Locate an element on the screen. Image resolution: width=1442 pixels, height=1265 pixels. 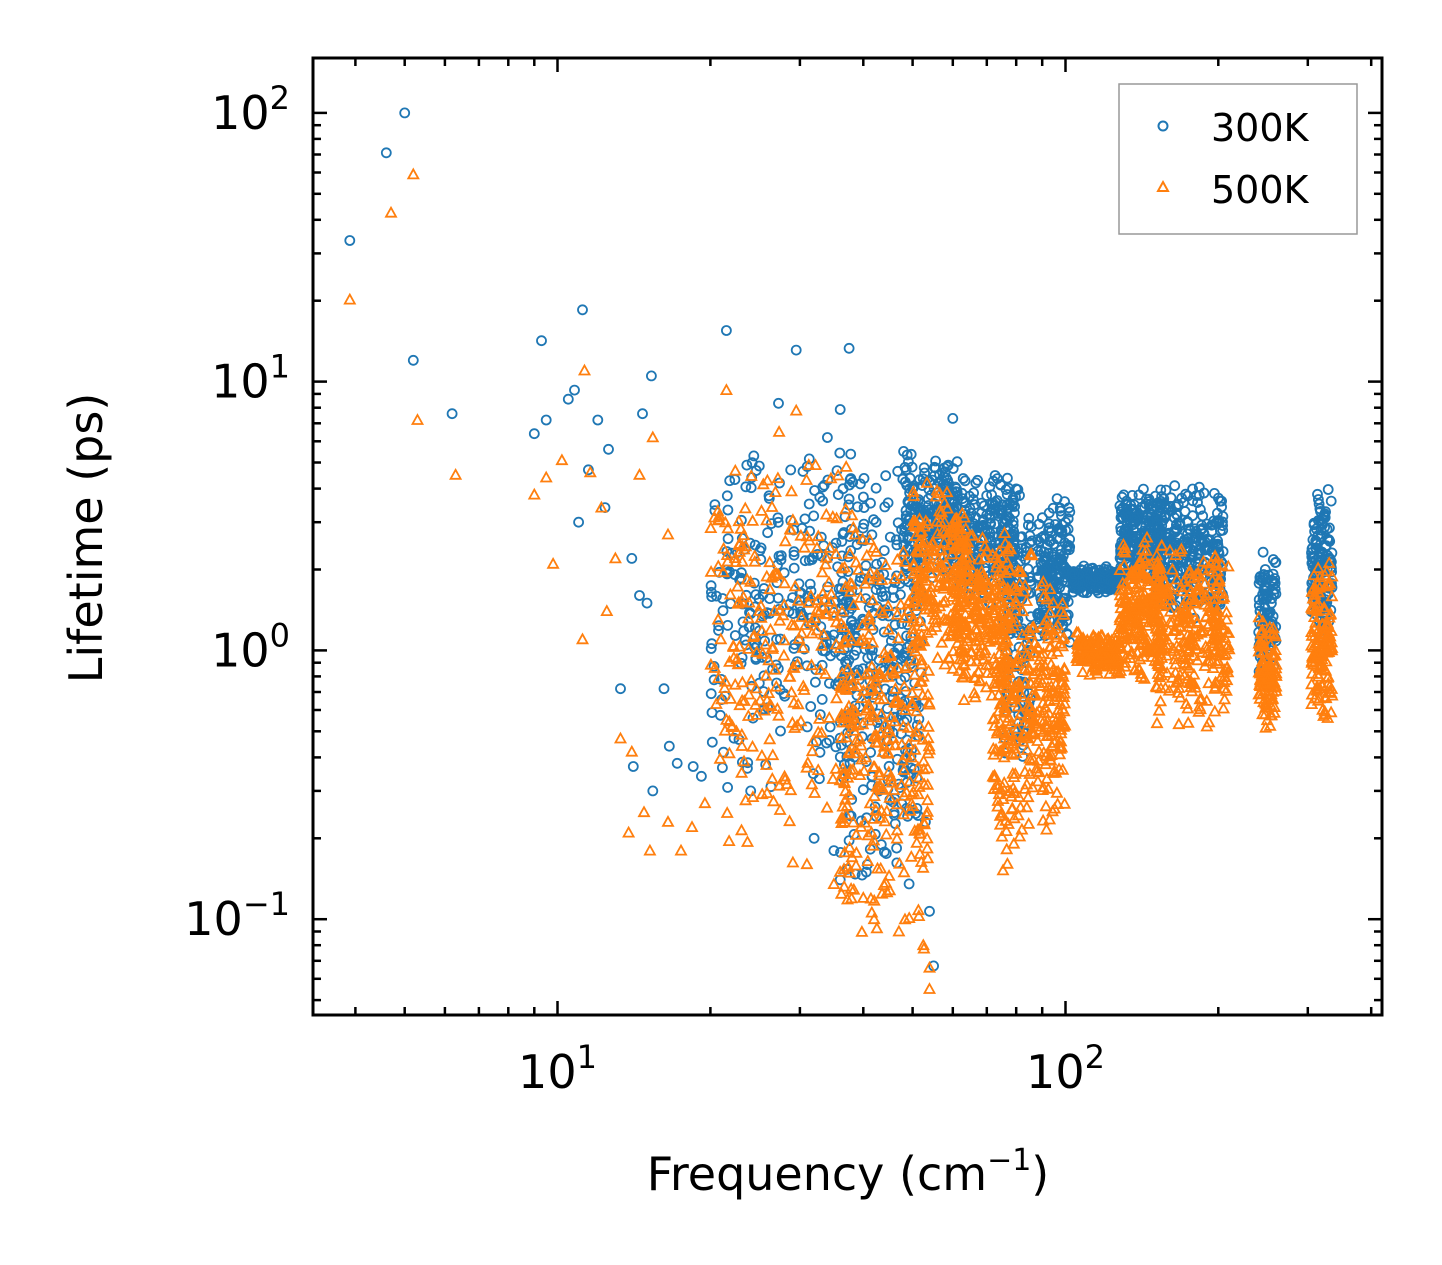
y-tick-label: 101 is located at coordinates (250, 378).